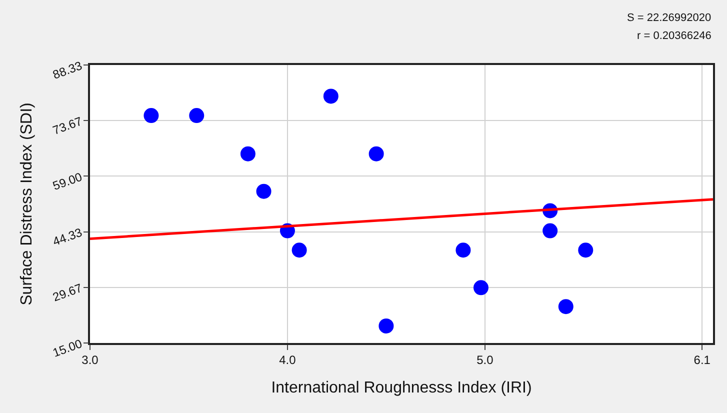 This screenshot has height=413, width=727. Describe the element at coordinates (90, 360) in the screenshot. I see `x-tick-label: 3.0` at that location.